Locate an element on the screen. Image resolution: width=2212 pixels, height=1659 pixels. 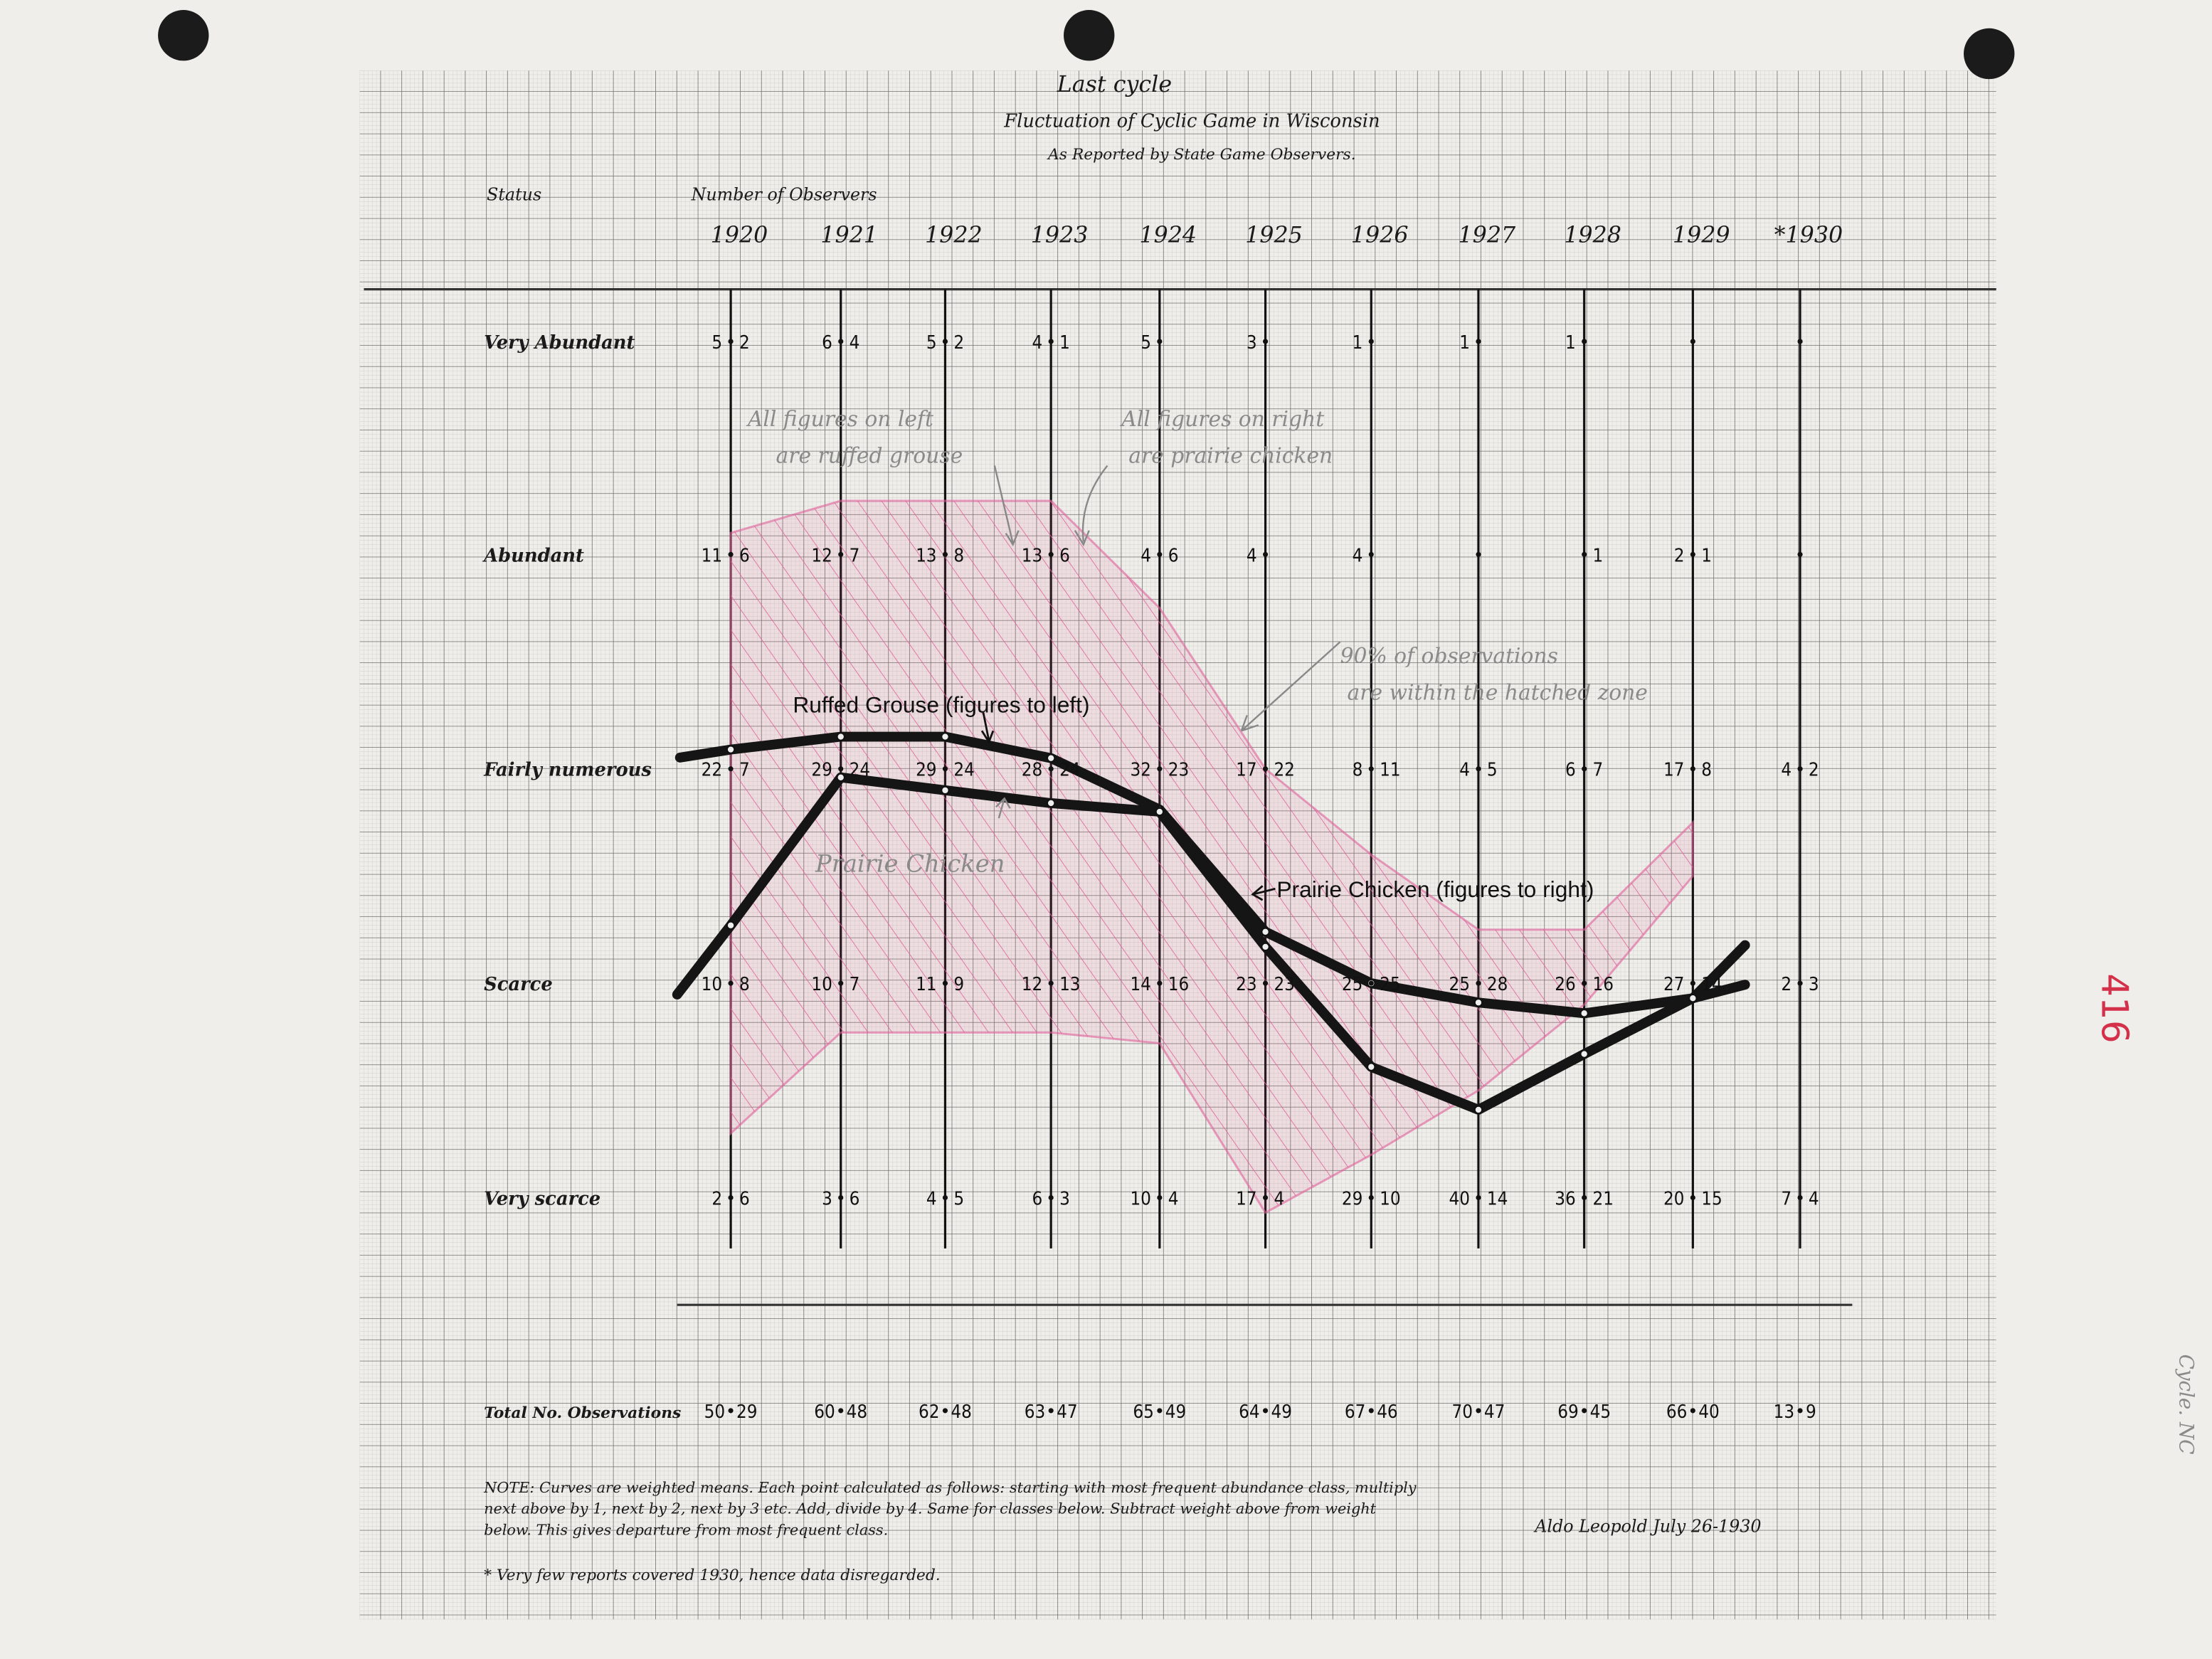
annotation-right-1: All figures on right is located at coordinates (1221, 419).